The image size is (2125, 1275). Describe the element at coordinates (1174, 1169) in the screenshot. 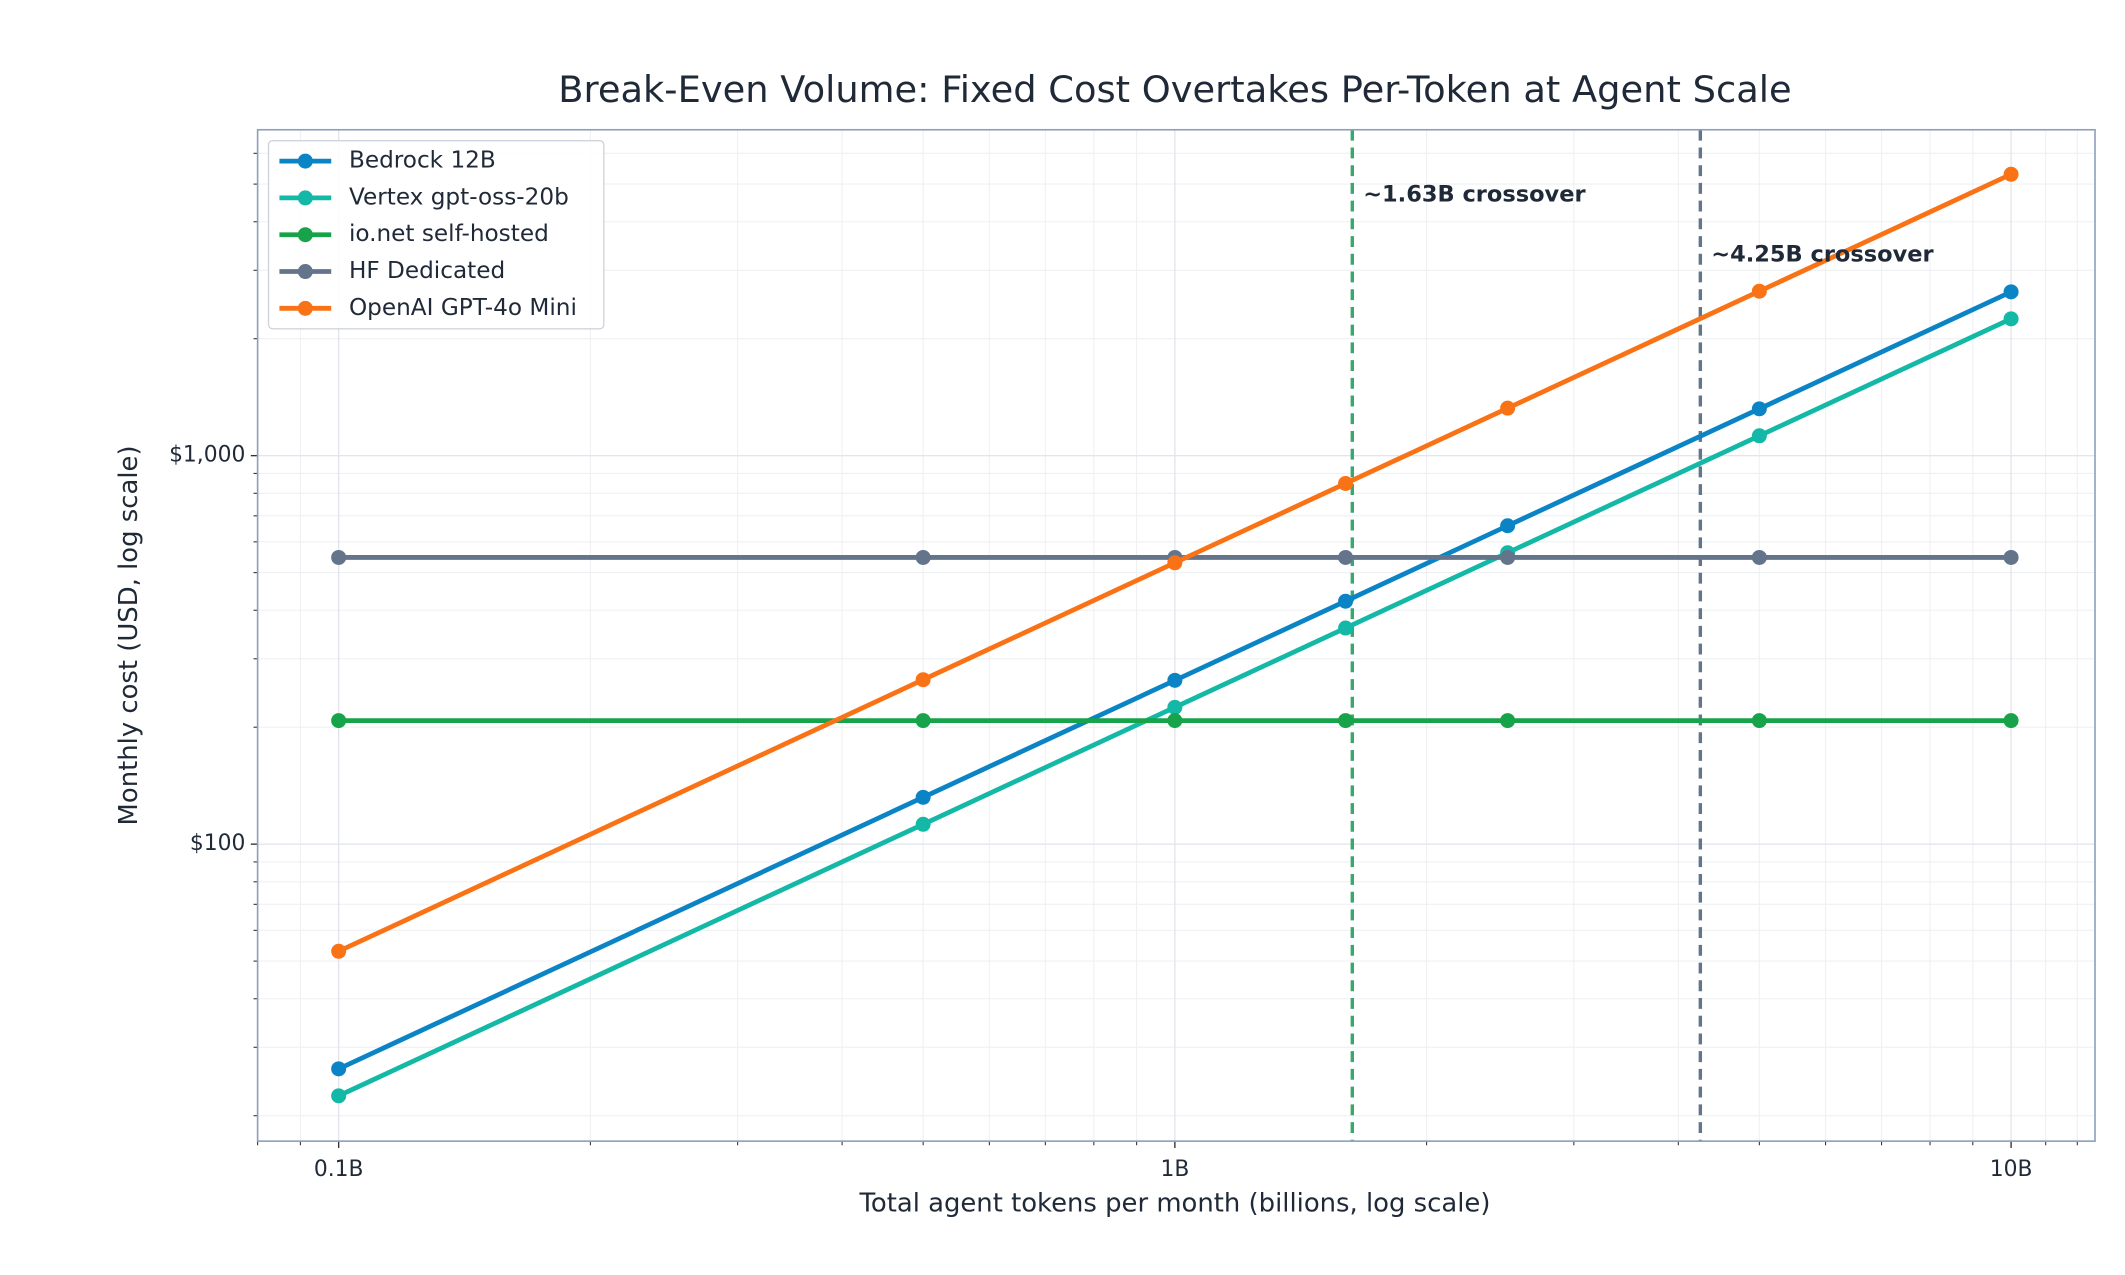

I see `x-tick-label: 1B` at that location.